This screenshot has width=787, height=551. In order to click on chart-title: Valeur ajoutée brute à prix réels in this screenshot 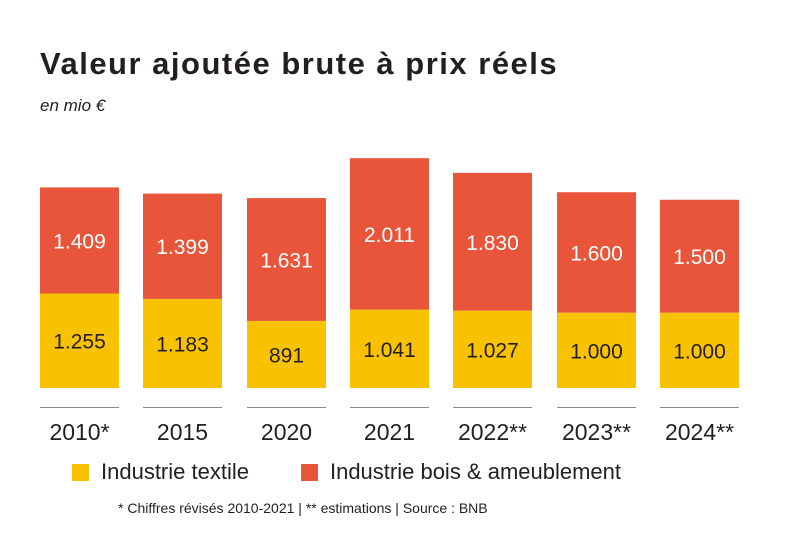, I will do `click(299, 63)`.